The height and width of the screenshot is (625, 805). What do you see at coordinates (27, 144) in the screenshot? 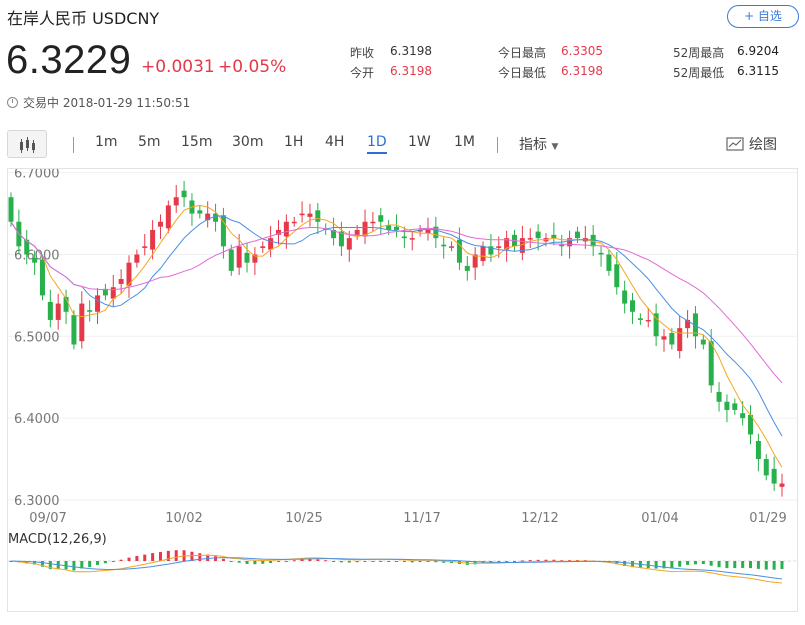
I see `candlestick-type-button` at bounding box center [27, 144].